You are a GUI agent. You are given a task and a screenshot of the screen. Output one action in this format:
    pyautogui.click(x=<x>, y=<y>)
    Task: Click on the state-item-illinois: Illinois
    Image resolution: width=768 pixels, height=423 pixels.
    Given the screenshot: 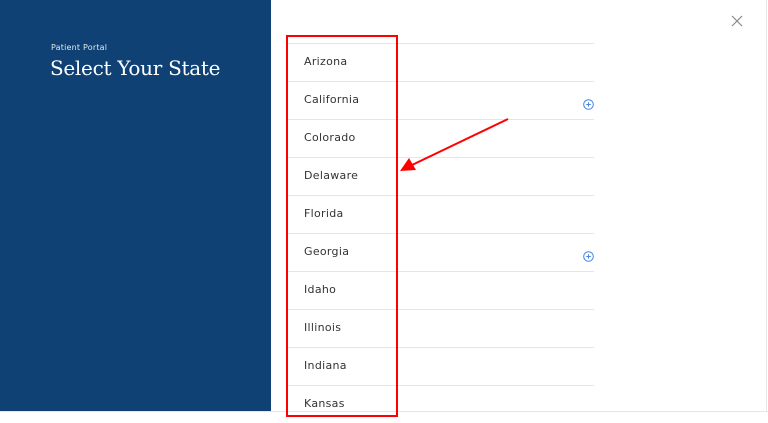 What is the action you would take?
    pyautogui.click(x=441, y=328)
    